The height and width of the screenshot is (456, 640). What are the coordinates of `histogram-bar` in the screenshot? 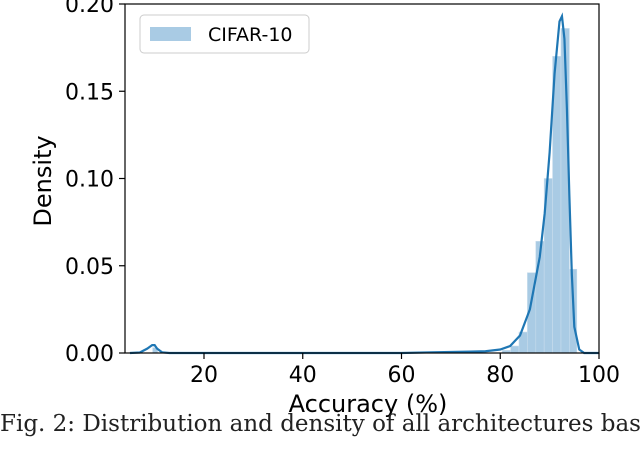 It's located at (515, 349).